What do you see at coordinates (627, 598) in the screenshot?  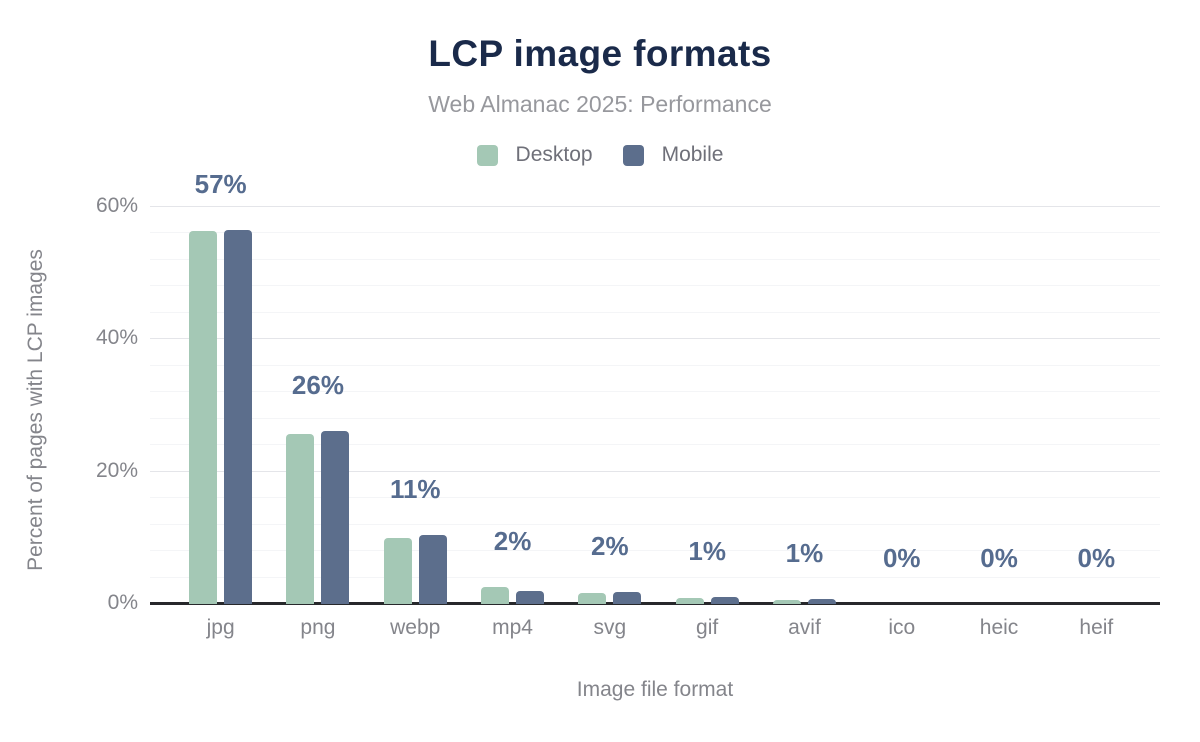 I see `bar-mobile-svg` at bounding box center [627, 598].